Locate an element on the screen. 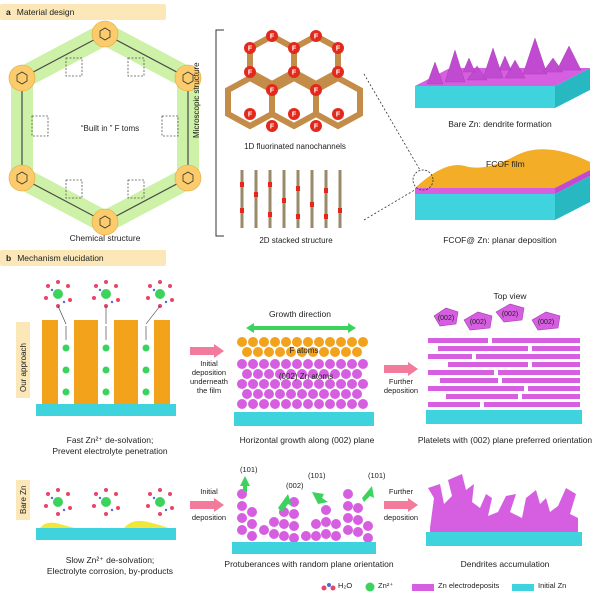  nanochannel-framework: F F F F F F F F F F F F F F F is located at coordinates (294, 81).